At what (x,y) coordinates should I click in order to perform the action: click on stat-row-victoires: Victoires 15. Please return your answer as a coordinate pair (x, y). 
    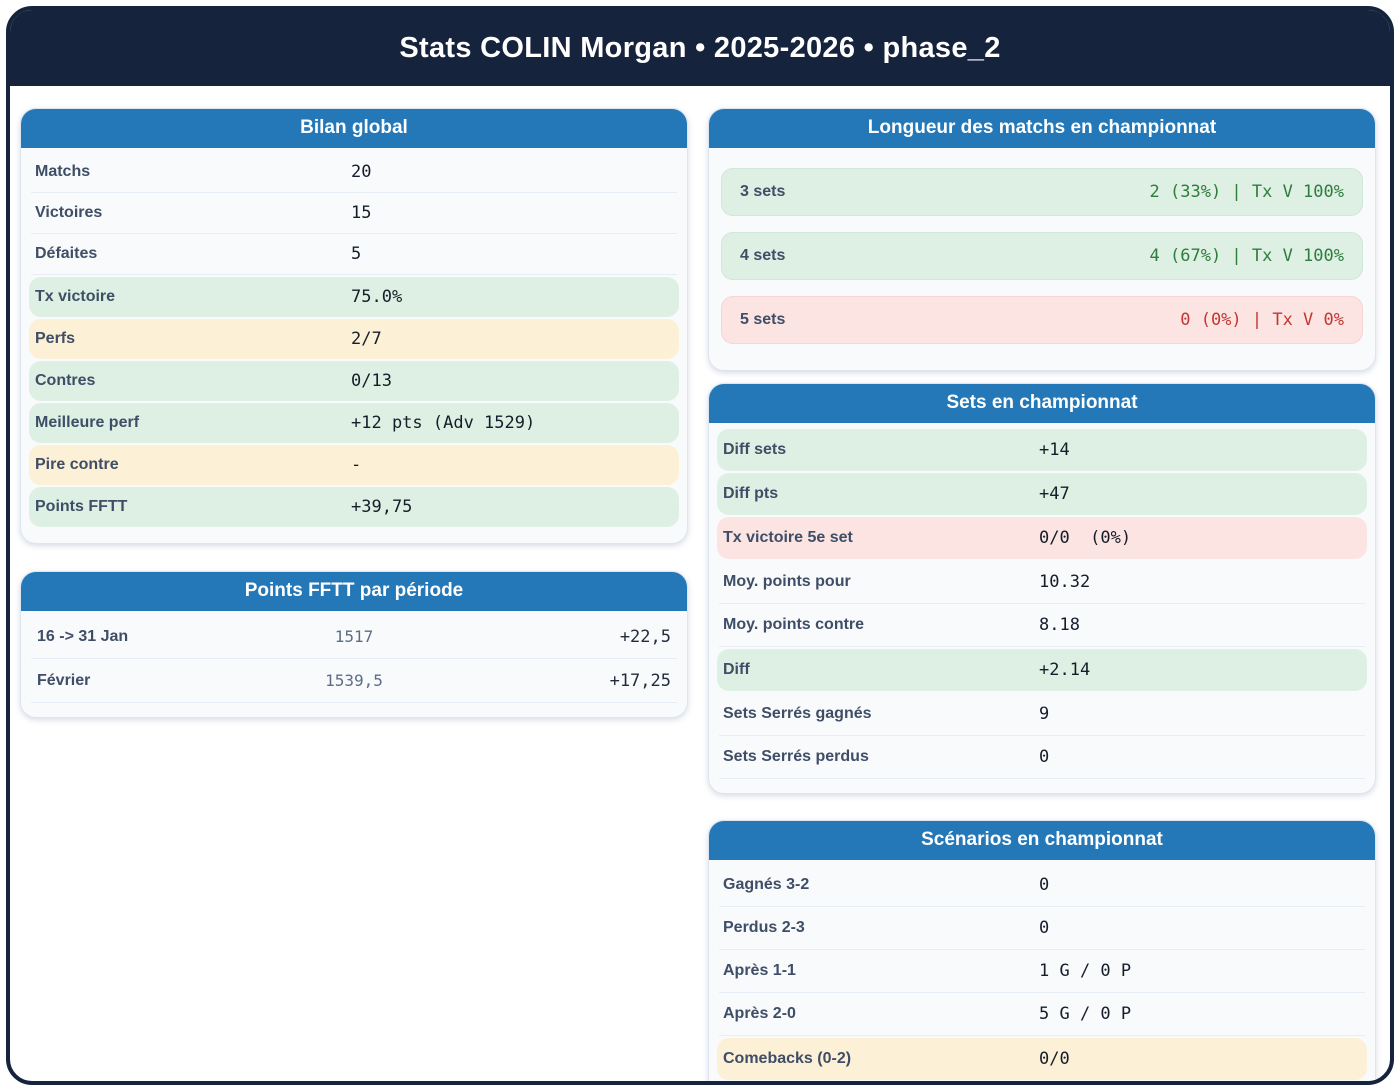
    Looking at the image, I should click on (354, 213).